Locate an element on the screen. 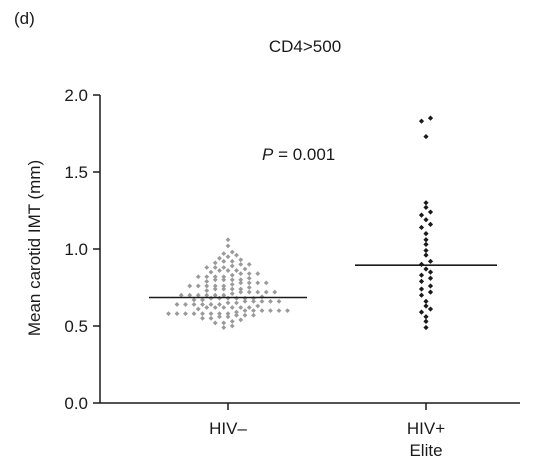 This screenshot has height=467, width=535. x-tick-label: HIV+ is located at coordinates (426, 428).